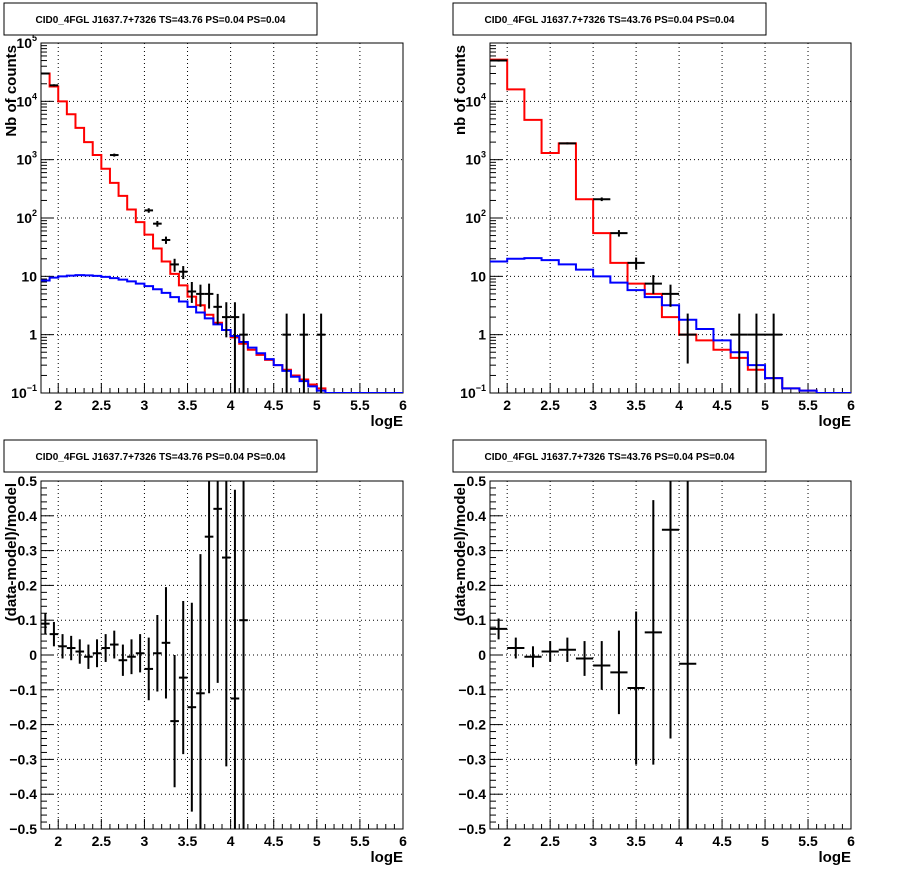  What do you see at coordinates (481, 388) in the screenshot?
I see `y-tick-exponent: −1` at bounding box center [481, 388].